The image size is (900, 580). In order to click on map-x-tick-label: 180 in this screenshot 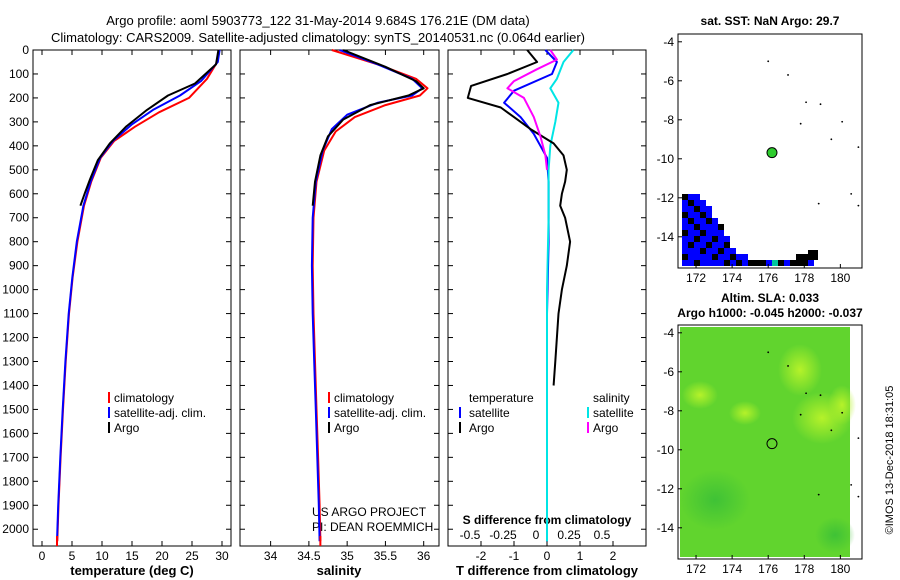, I will do `click(840, 278)`.